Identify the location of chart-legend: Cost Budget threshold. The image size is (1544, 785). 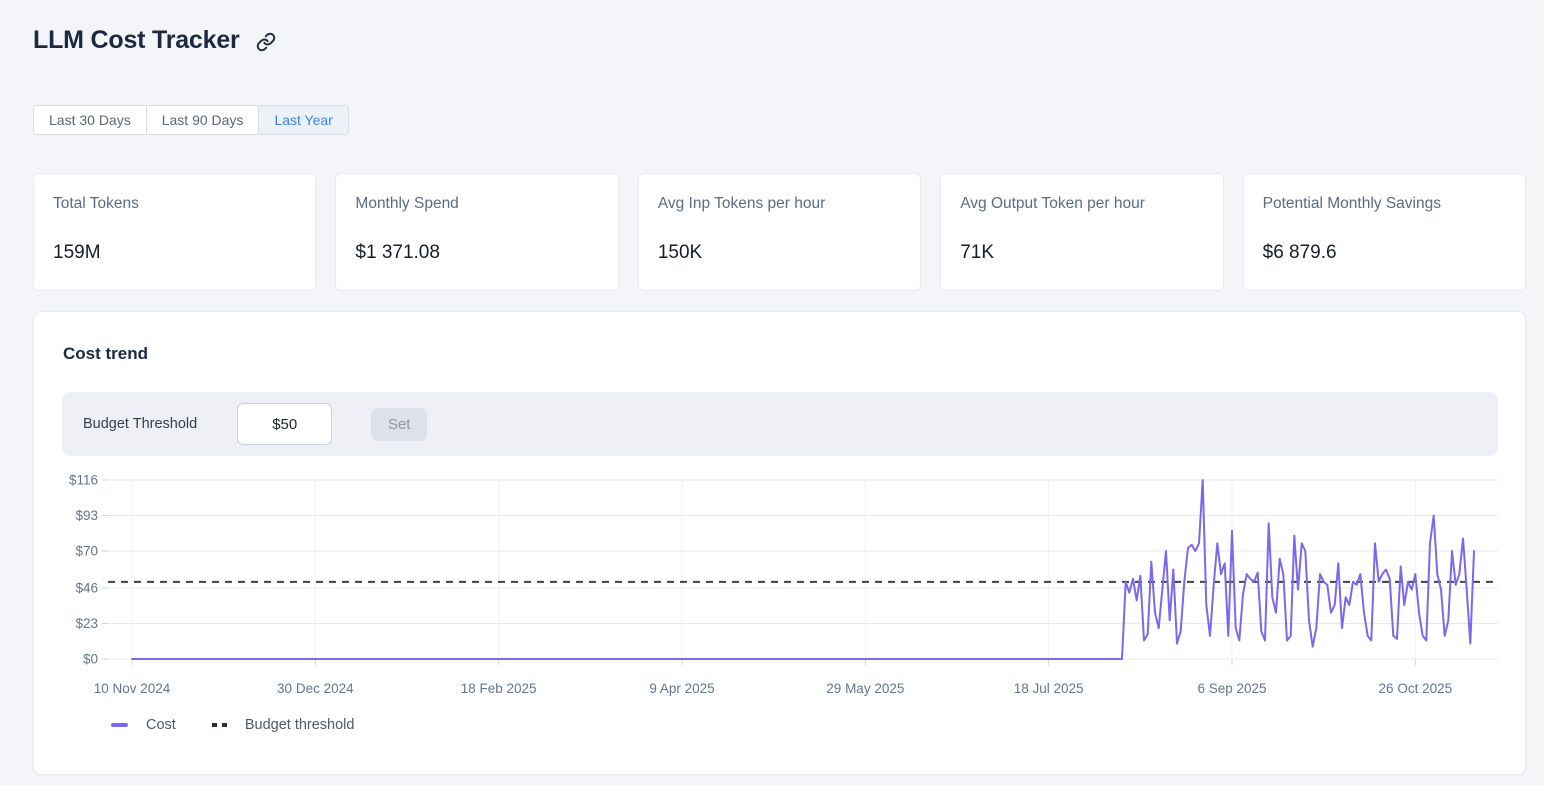
(232, 725).